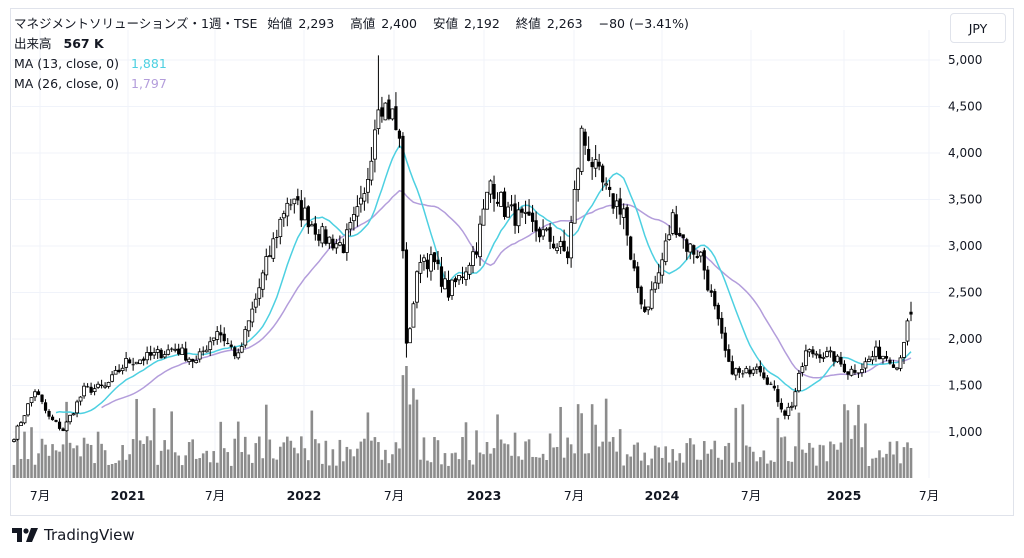  Describe the element at coordinates (354, 64) in the screenshot. I see `ma13-row: MA (13, close, 0) 1,881` at that location.